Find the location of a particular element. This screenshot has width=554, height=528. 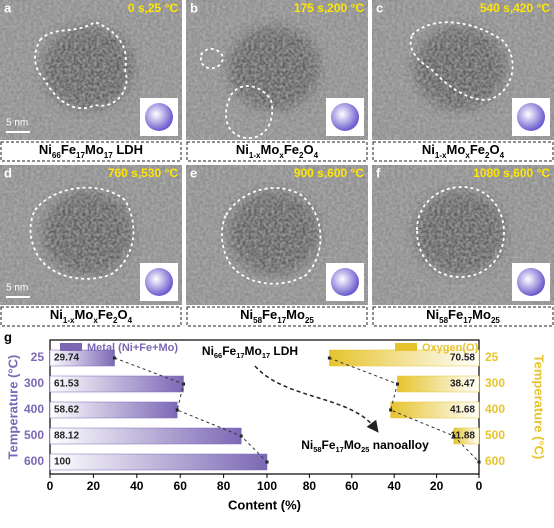

condition-label: 760 s,530 °C is located at coordinates (143, 173).